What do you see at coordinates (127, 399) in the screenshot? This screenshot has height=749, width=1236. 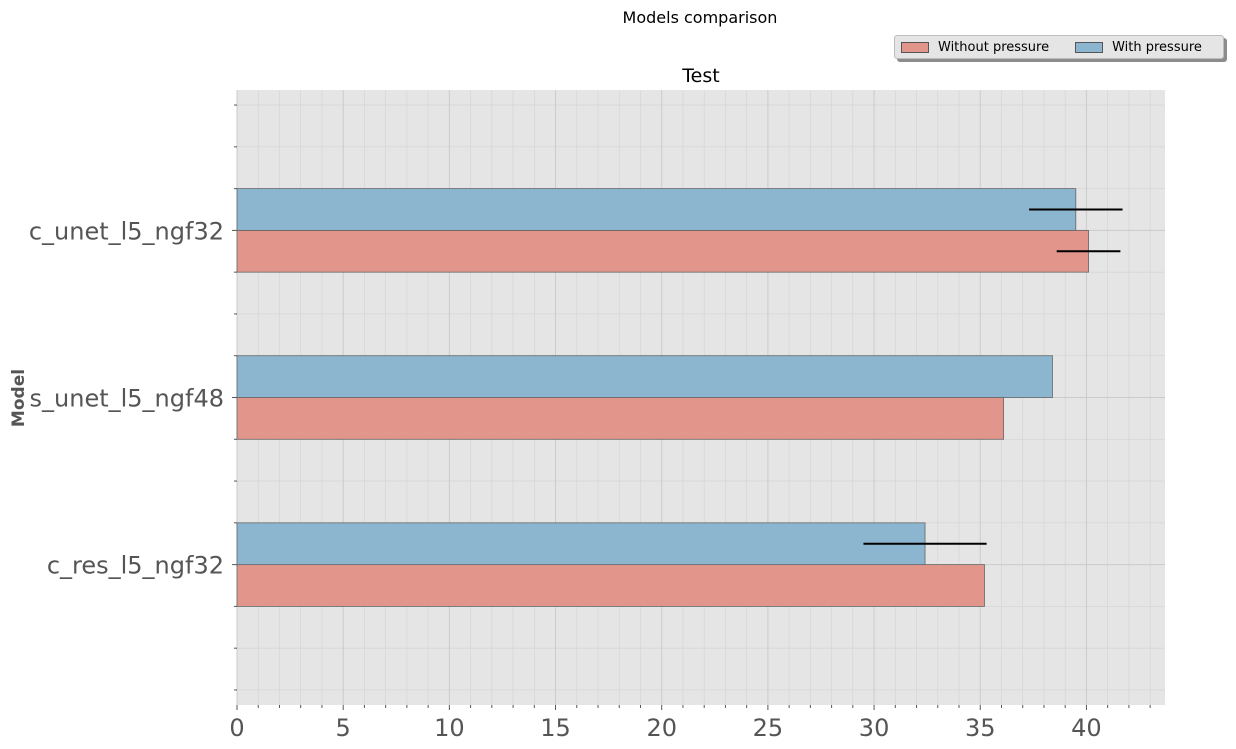 I see `y-tick-label: s_unet_l5_ngf48` at bounding box center [127, 399].